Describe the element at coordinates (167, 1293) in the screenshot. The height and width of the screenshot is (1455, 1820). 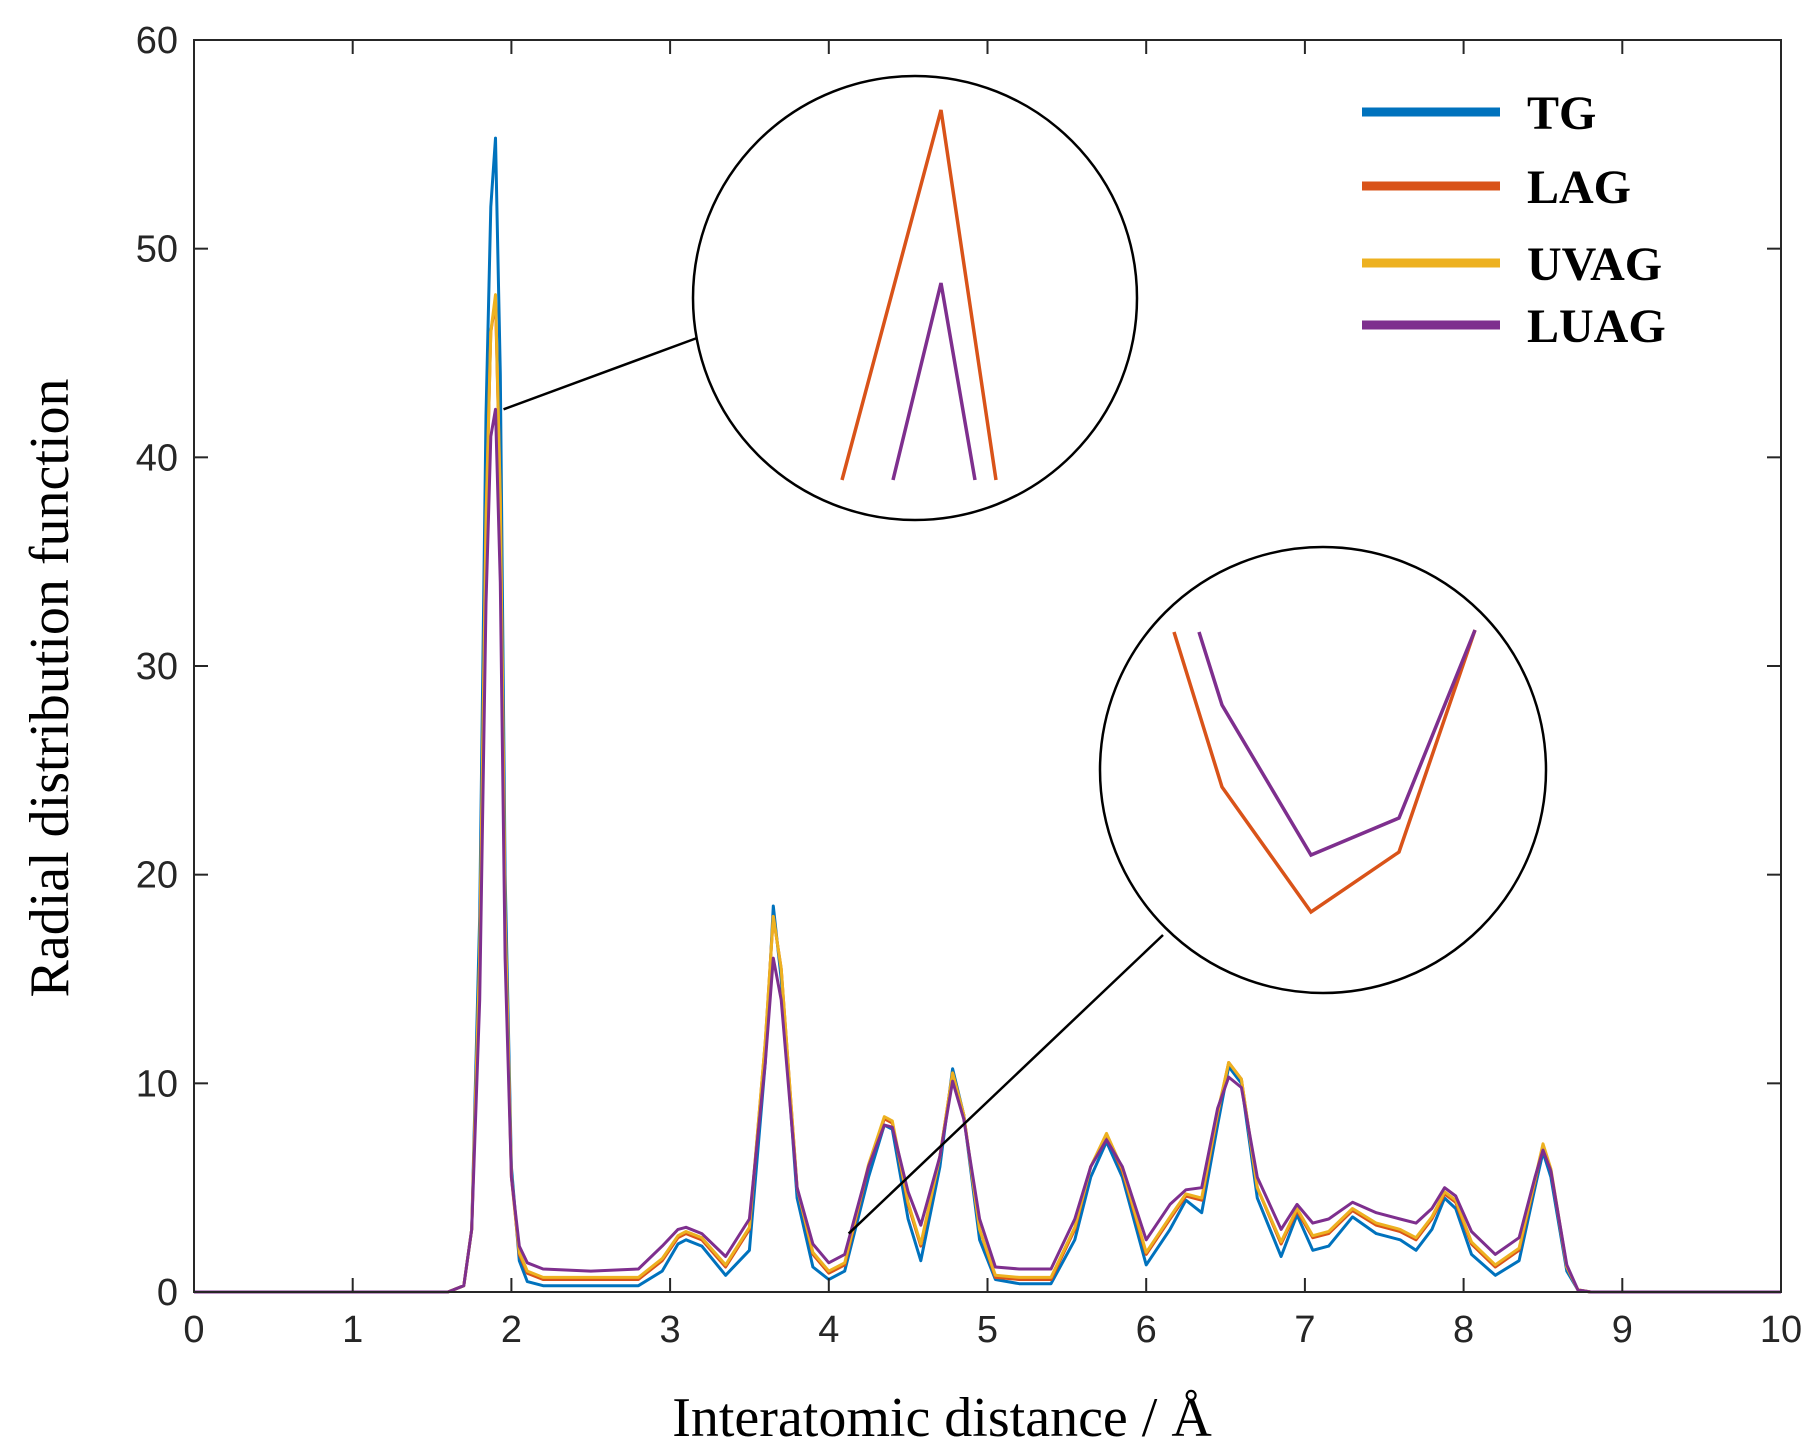
I see `y-tick-label: 0` at that location.